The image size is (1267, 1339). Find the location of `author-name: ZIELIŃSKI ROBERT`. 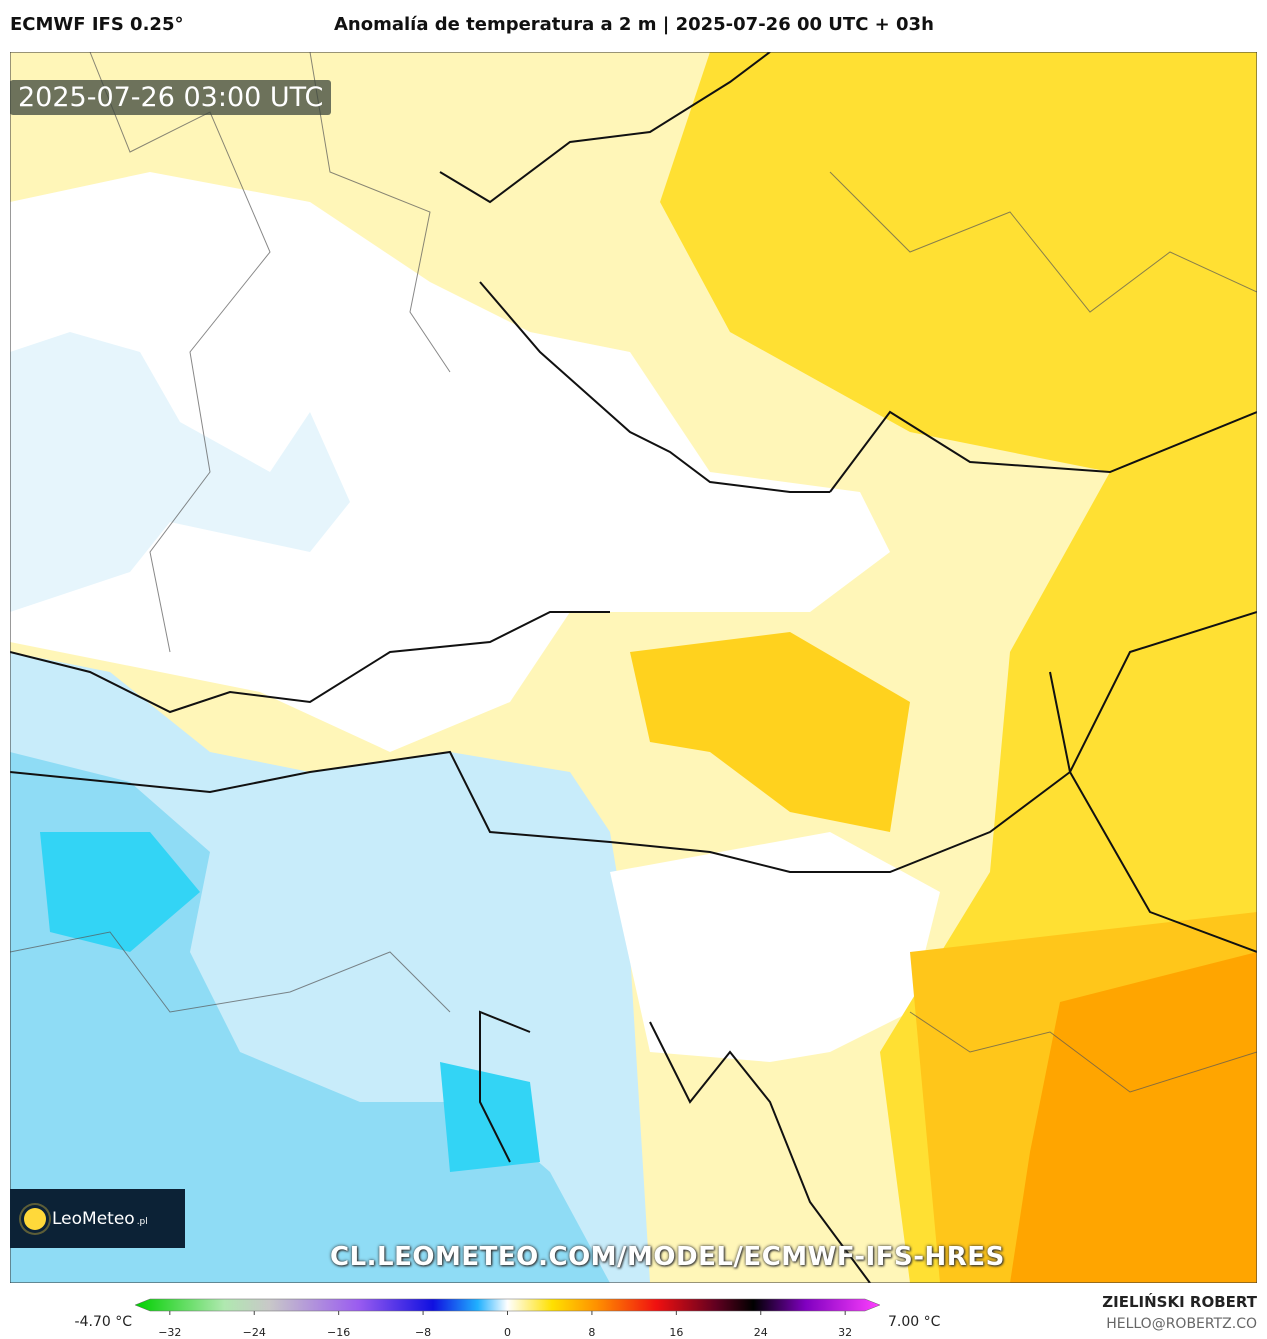

author-name: ZIELIŃSKI ROBERT is located at coordinates (1179, 1302).